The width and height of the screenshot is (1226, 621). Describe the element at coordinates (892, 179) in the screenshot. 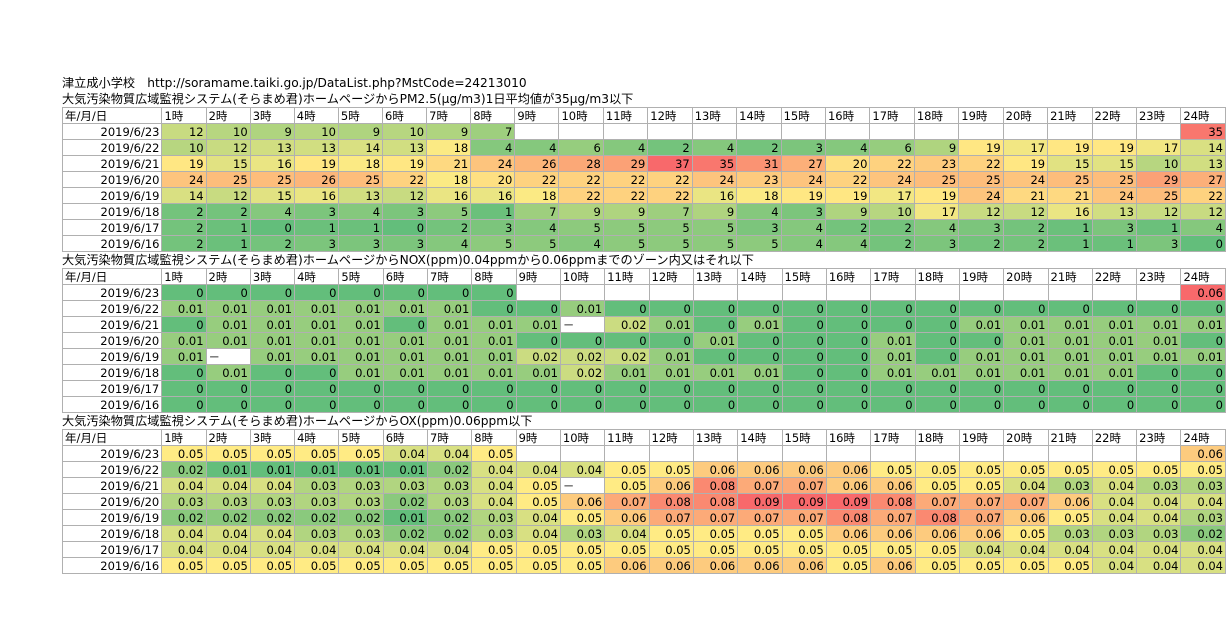

I see `value-cell: 24` at that location.